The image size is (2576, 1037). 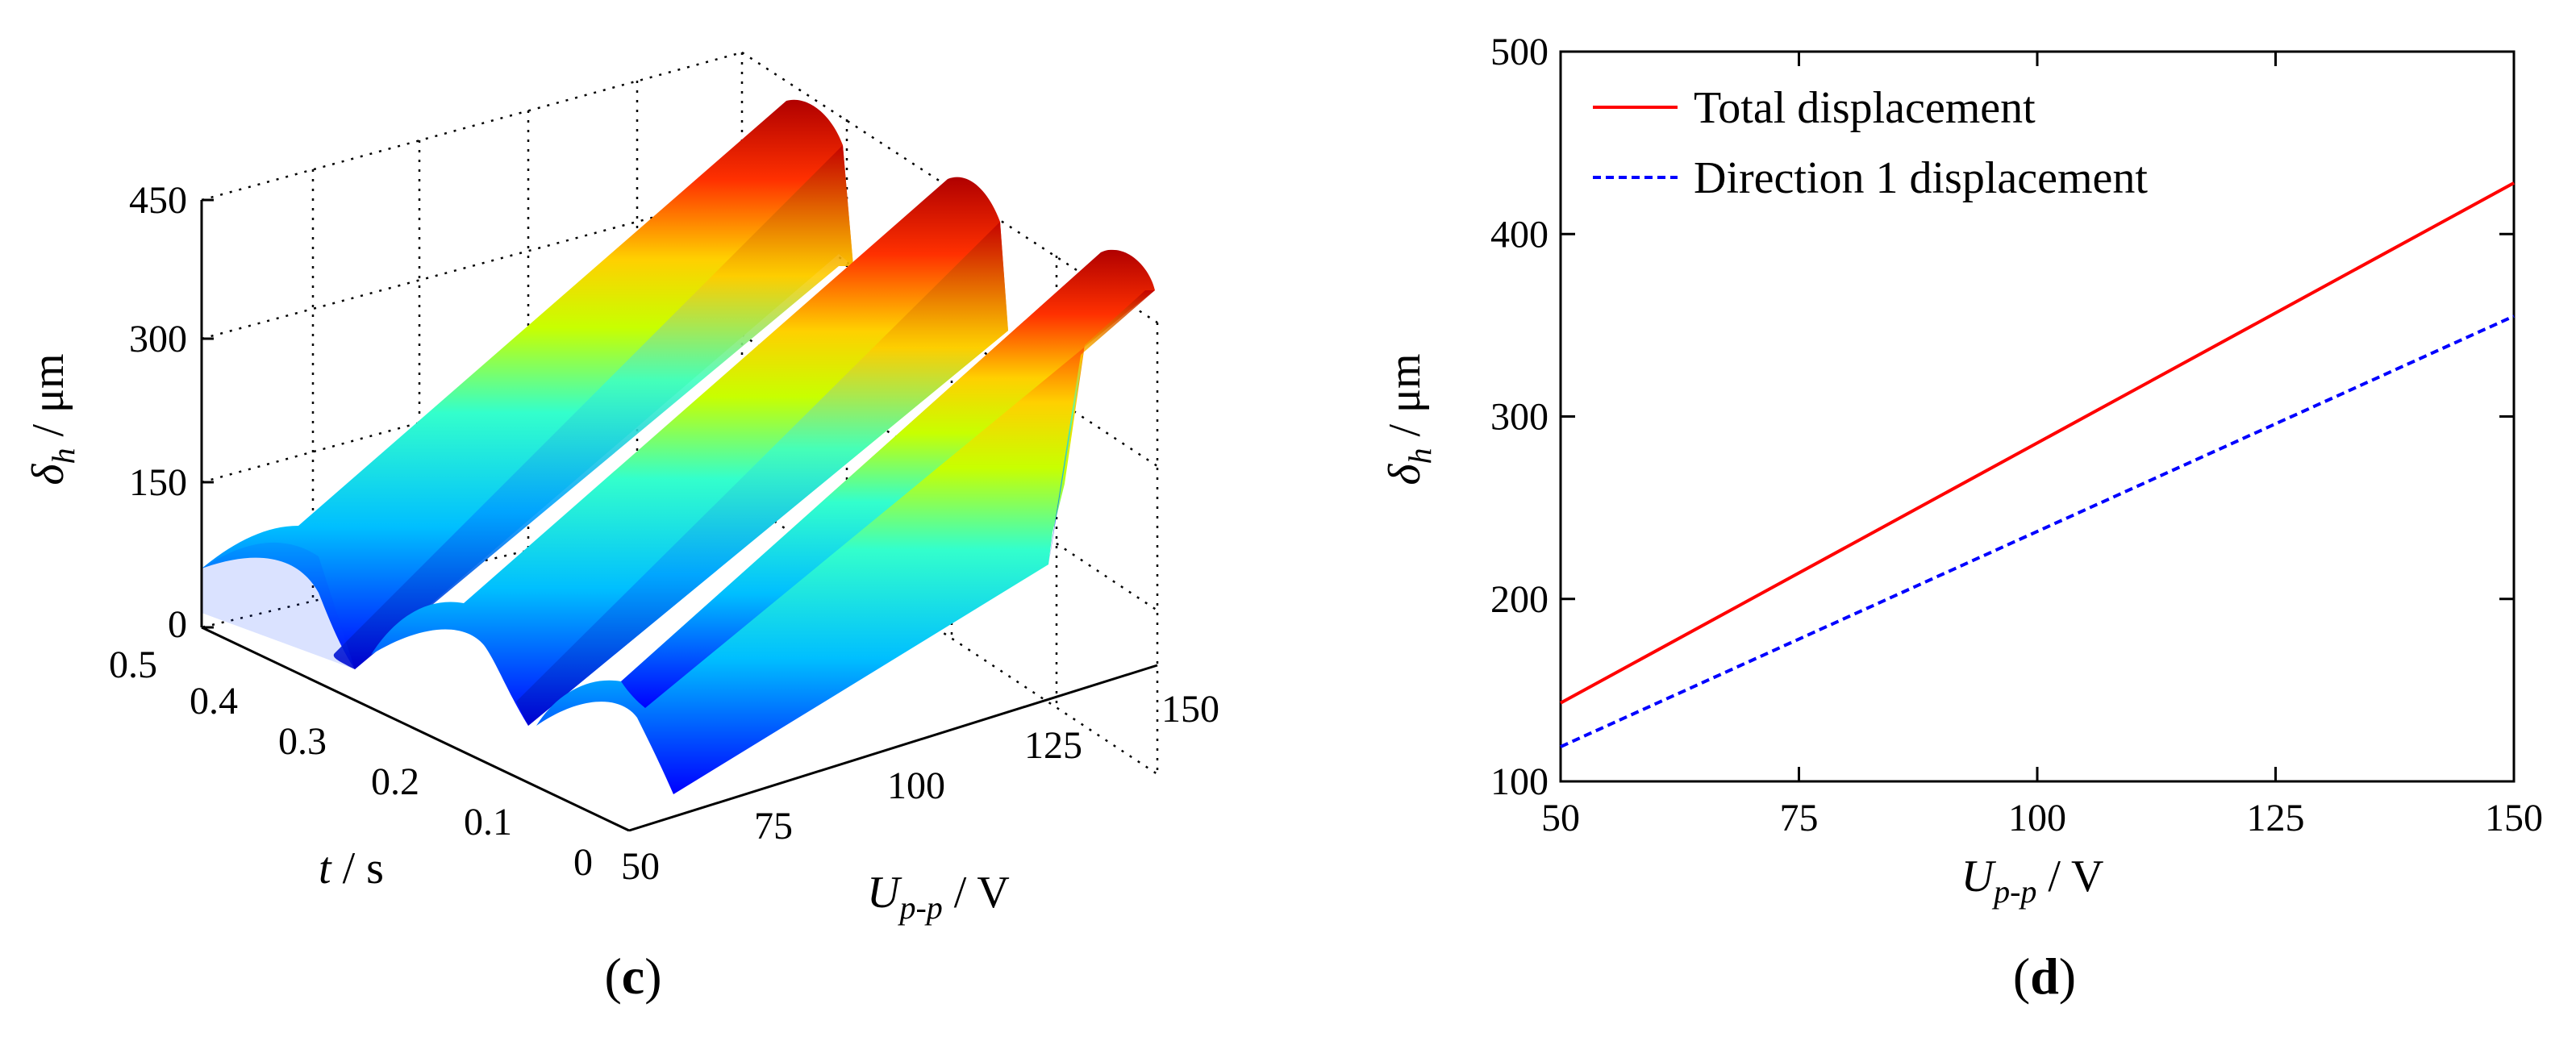 What do you see at coordinates (2044, 976) in the screenshot?
I see `caption-d: (d)` at bounding box center [2044, 976].